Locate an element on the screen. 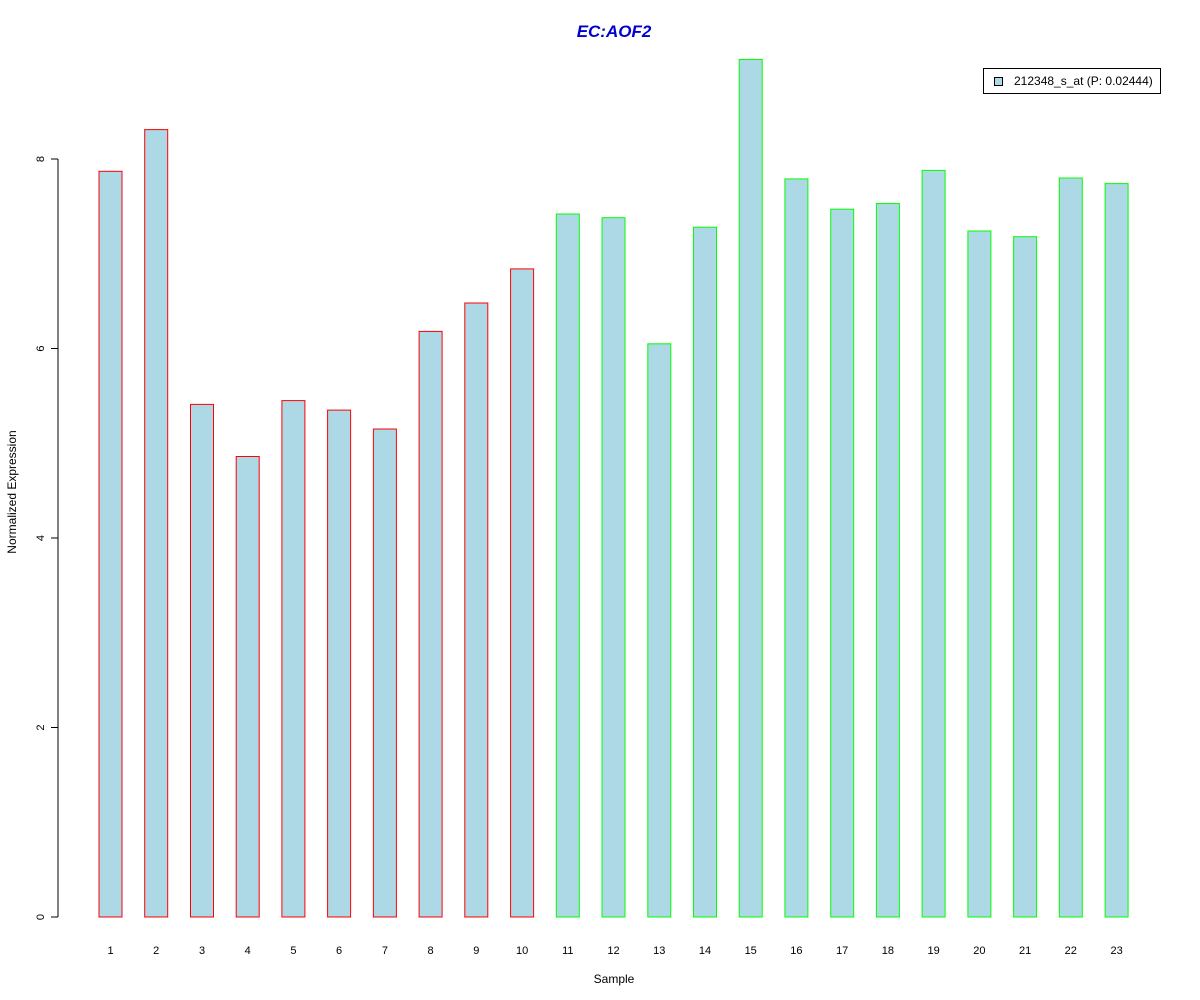  y-tick-label: 2 is located at coordinates (41, 727).